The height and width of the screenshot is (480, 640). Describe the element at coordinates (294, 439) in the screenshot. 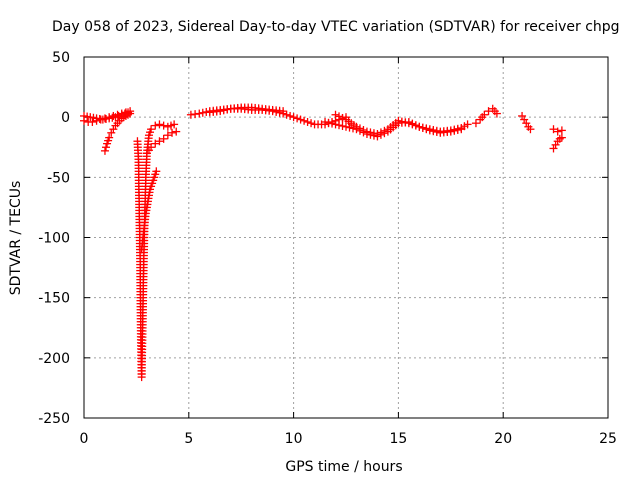

I see `x-tick-label: 10` at that location.